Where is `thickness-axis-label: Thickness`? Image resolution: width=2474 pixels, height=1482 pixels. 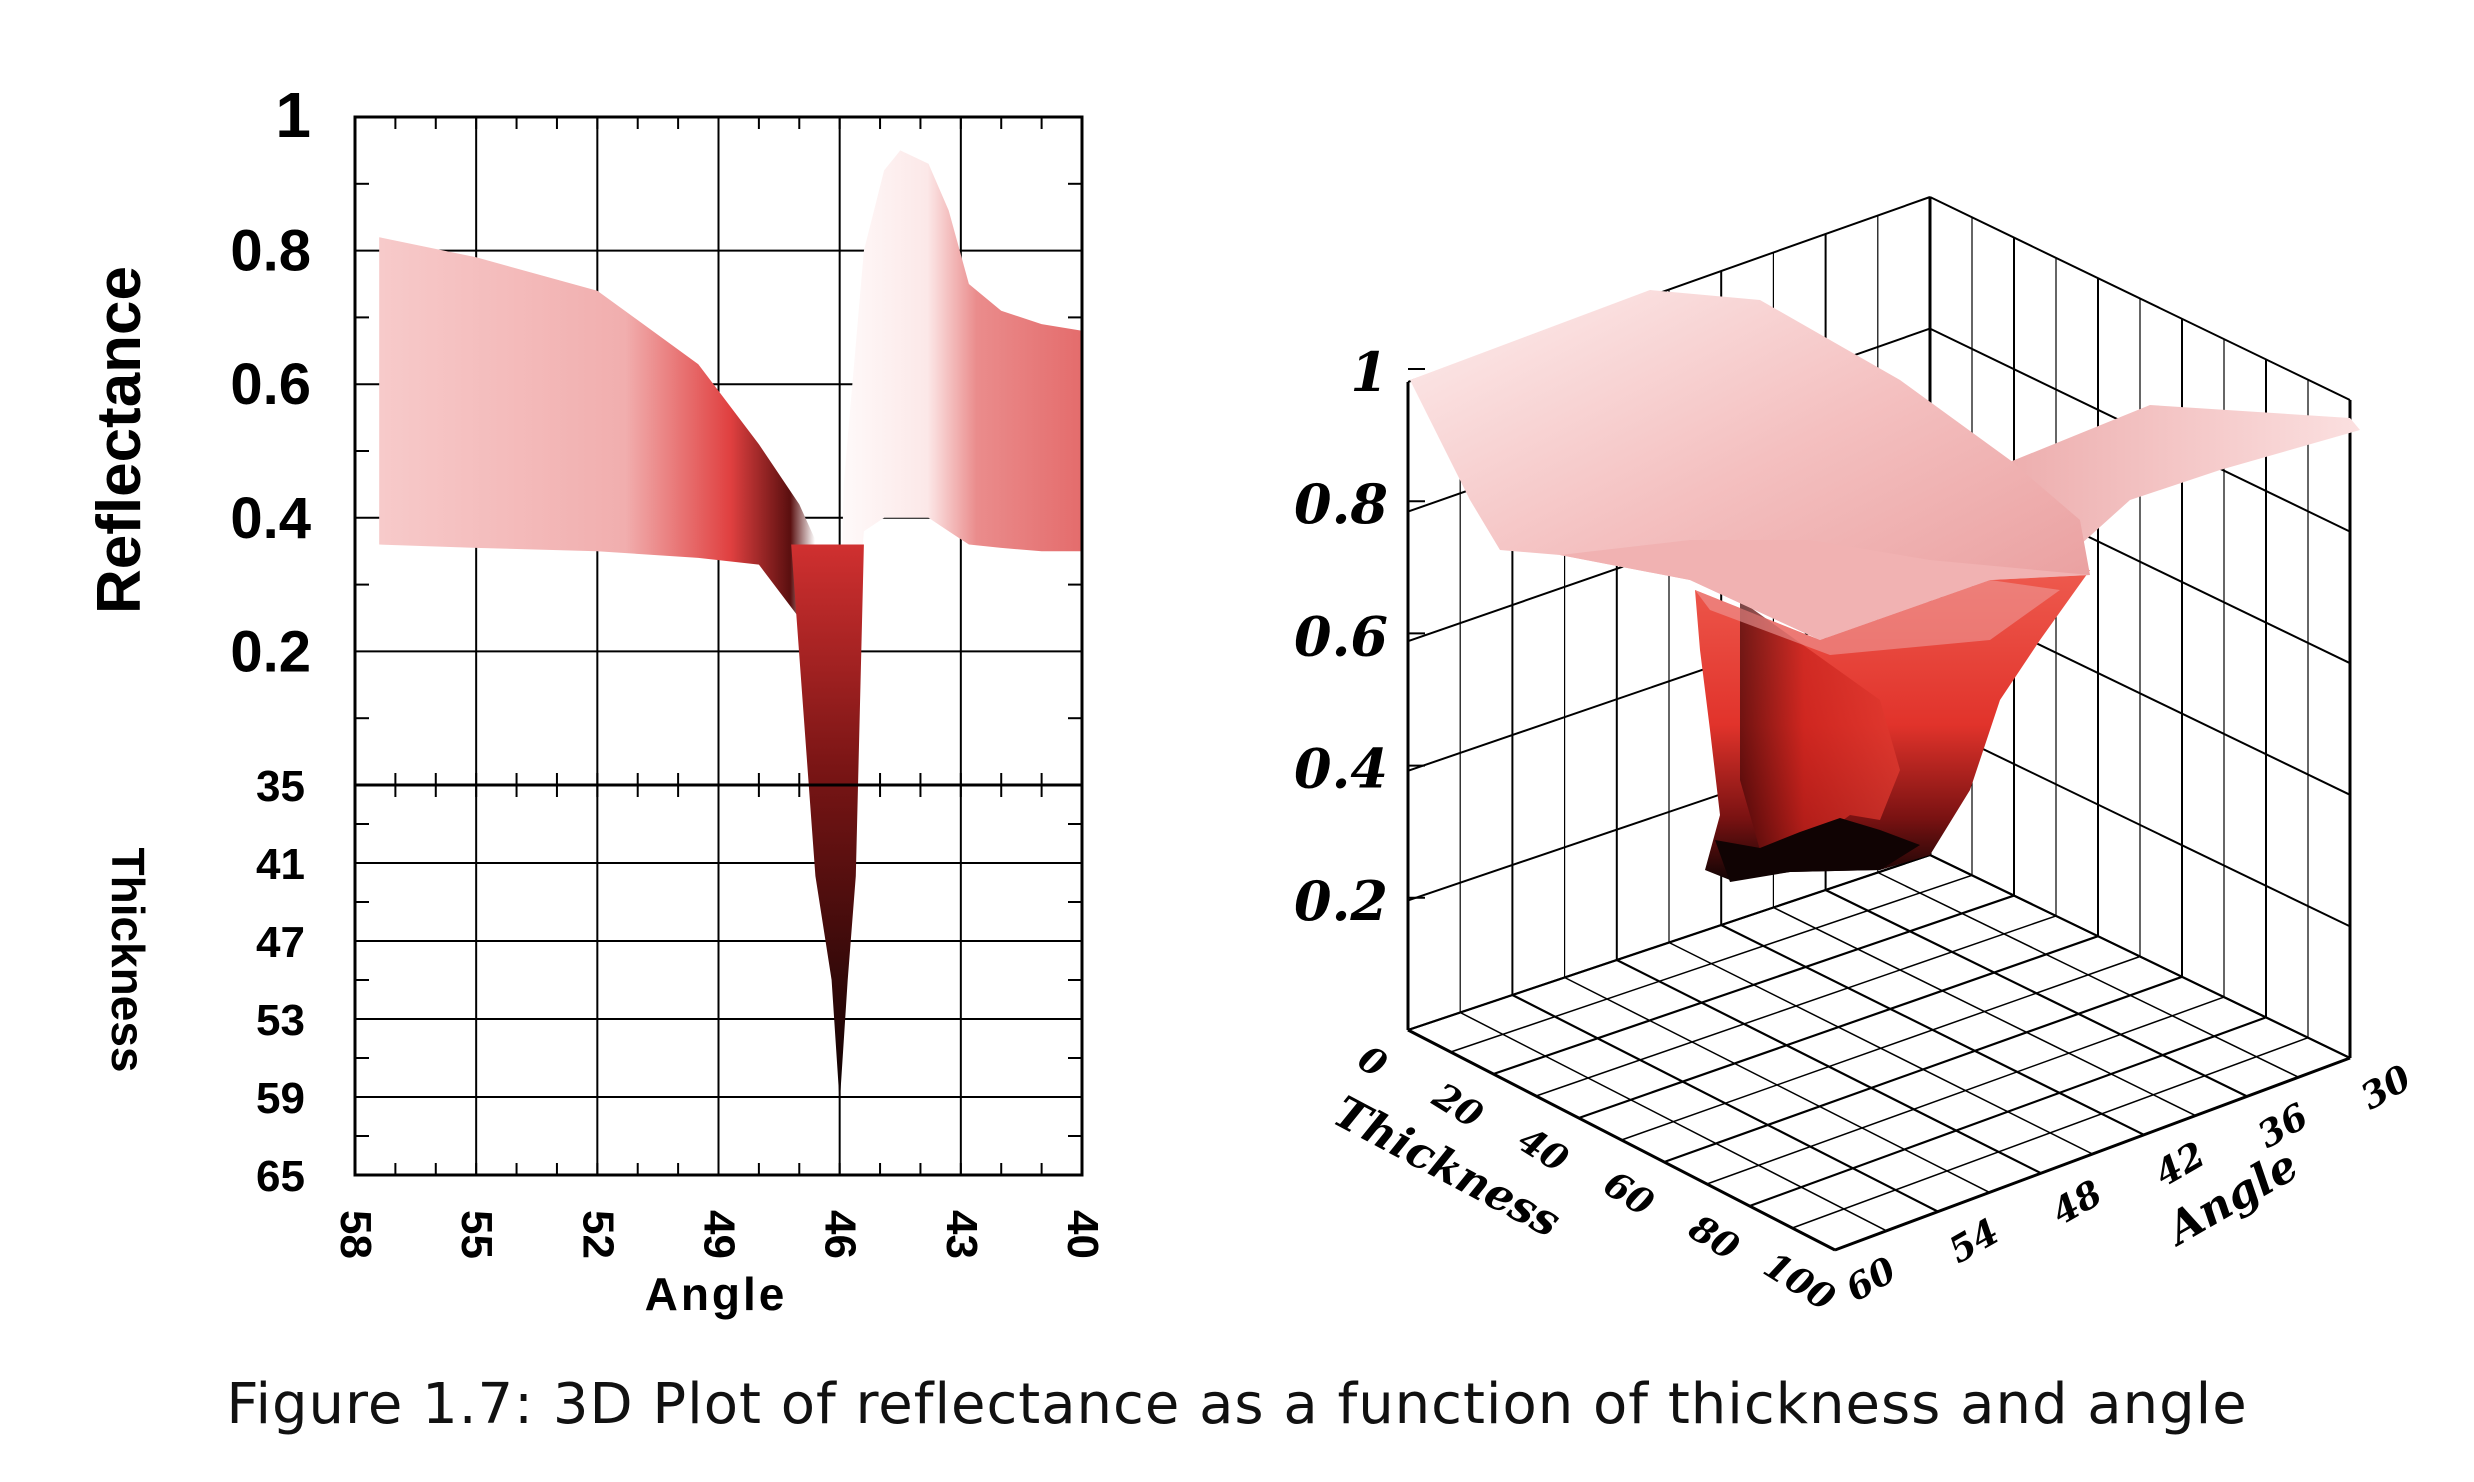
thickness-axis-label: Thickness is located at coordinates (128, 960).